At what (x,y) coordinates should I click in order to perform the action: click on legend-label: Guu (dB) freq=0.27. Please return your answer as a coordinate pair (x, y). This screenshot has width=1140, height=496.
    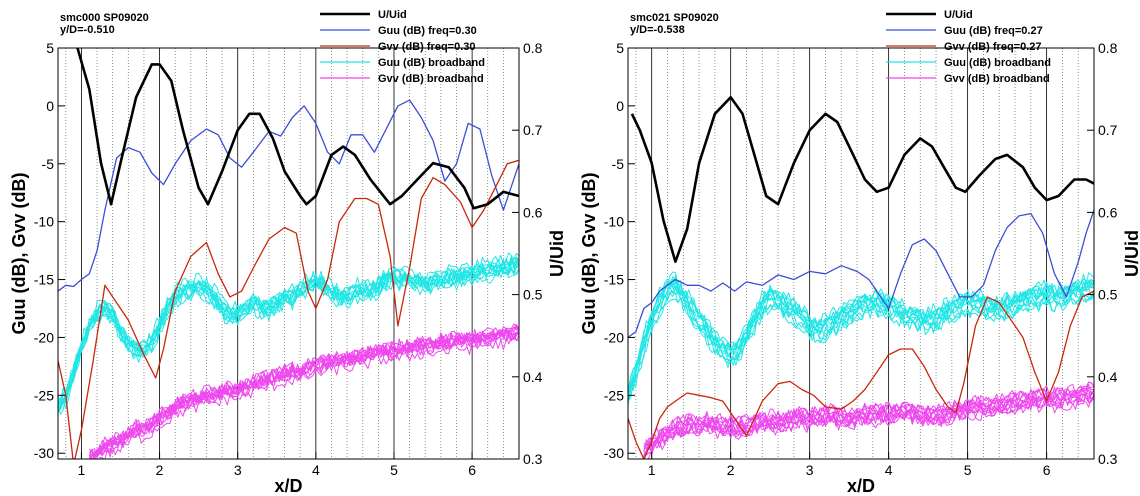
    Looking at the image, I should click on (993, 31).